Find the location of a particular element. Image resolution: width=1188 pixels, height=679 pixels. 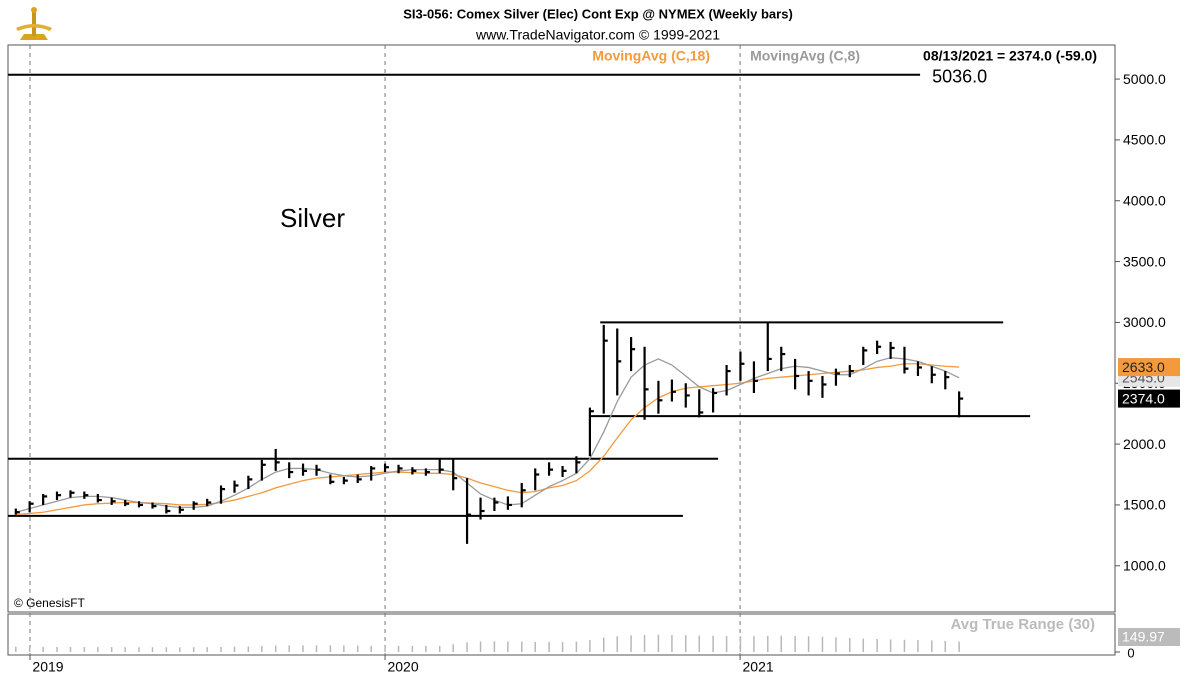

readout: 08/13/2021 = 2374.0 (-59.0) is located at coordinates (1010, 56).